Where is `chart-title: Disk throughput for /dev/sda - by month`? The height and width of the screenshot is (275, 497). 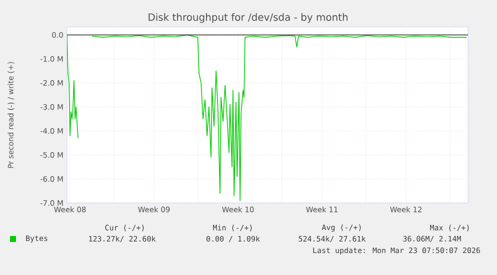 chart-title: Disk throughput for /dev/sda - by month is located at coordinates (248, 18).